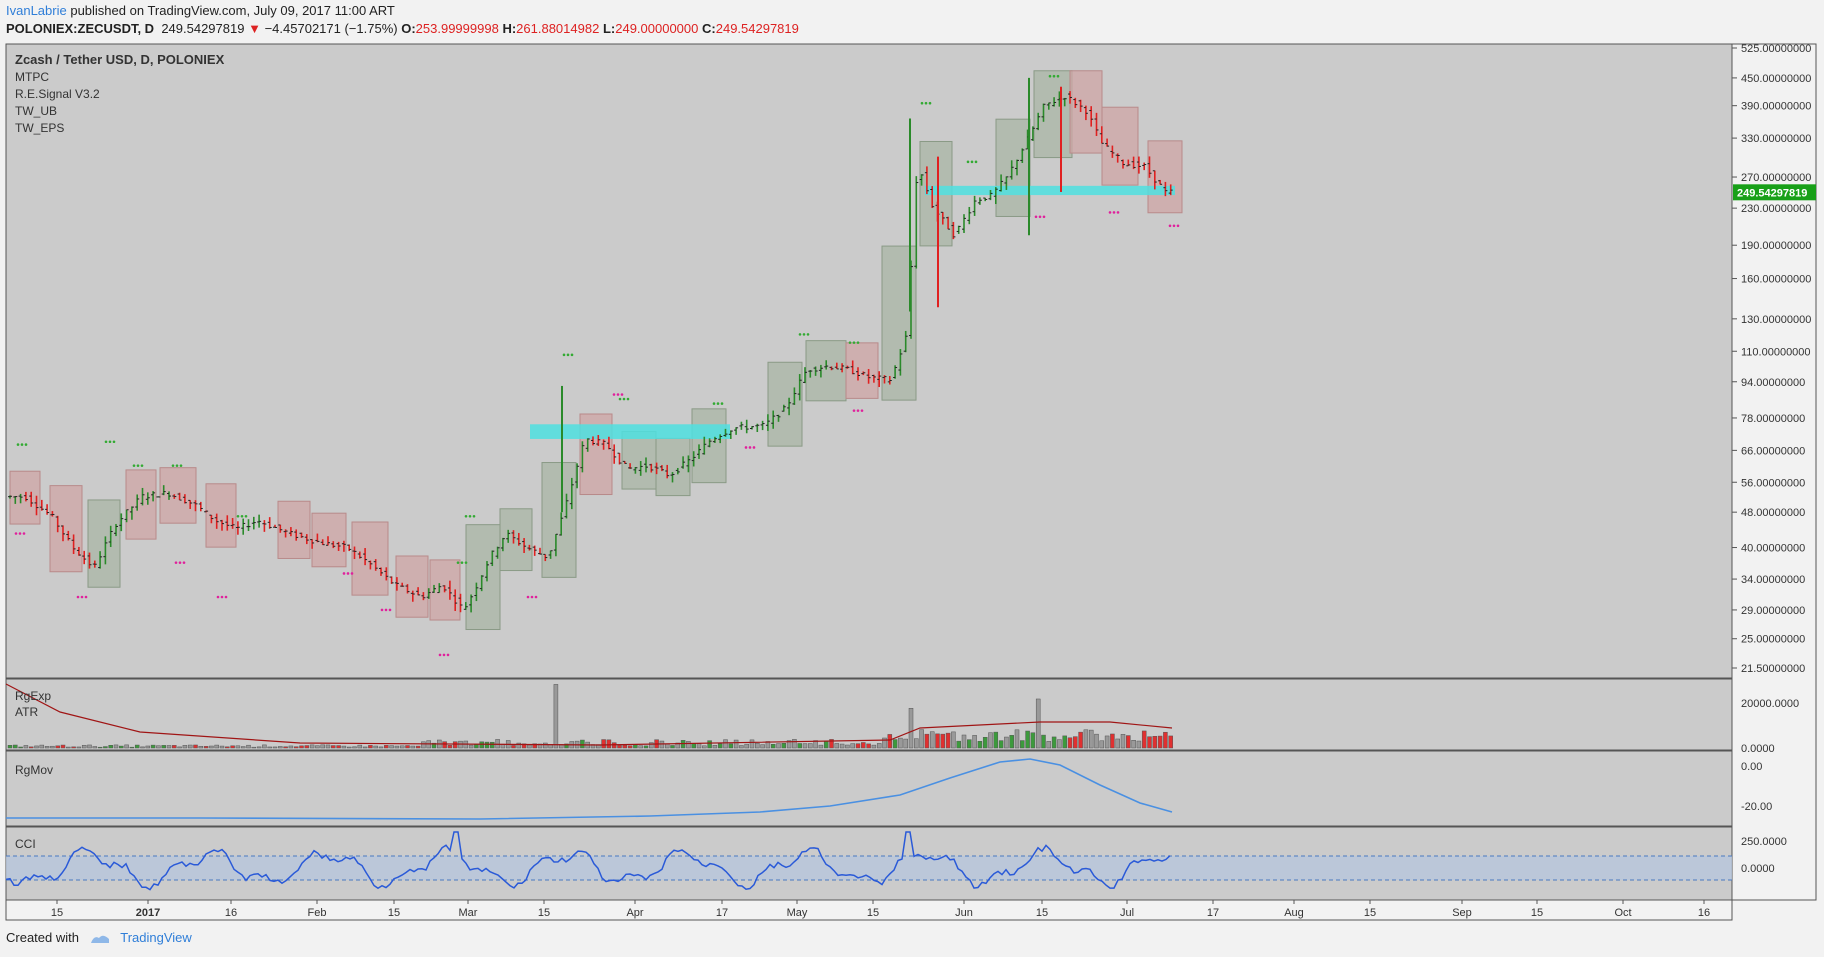 This screenshot has height=957, width=1824. Describe the element at coordinates (1776, 246) in the screenshot. I see `price-tick-label: 190.00000000` at that location.